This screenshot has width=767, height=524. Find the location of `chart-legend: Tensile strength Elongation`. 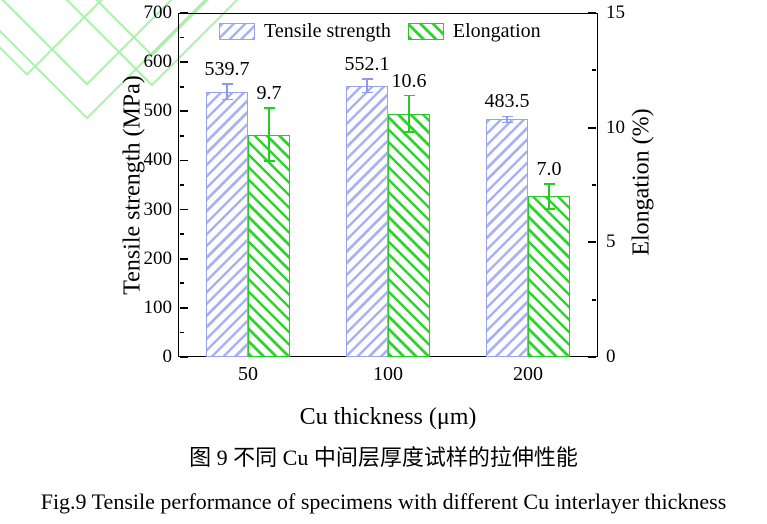

chart-legend: Tensile strength Elongation is located at coordinates (384, 31).